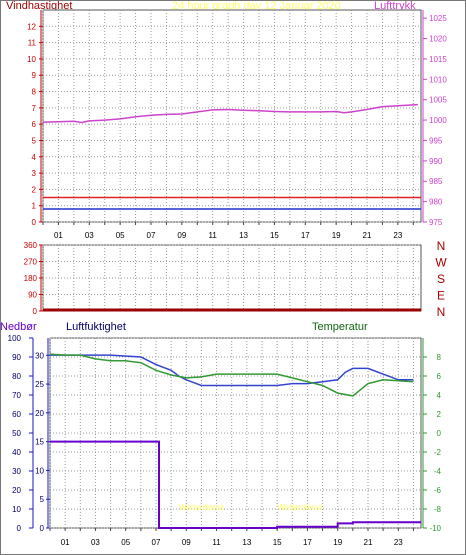 This screenshot has width=466, height=555. Describe the element at coordinates (438, 509) in the screenshot. I see `temperature-tick-label: -8` at that location.